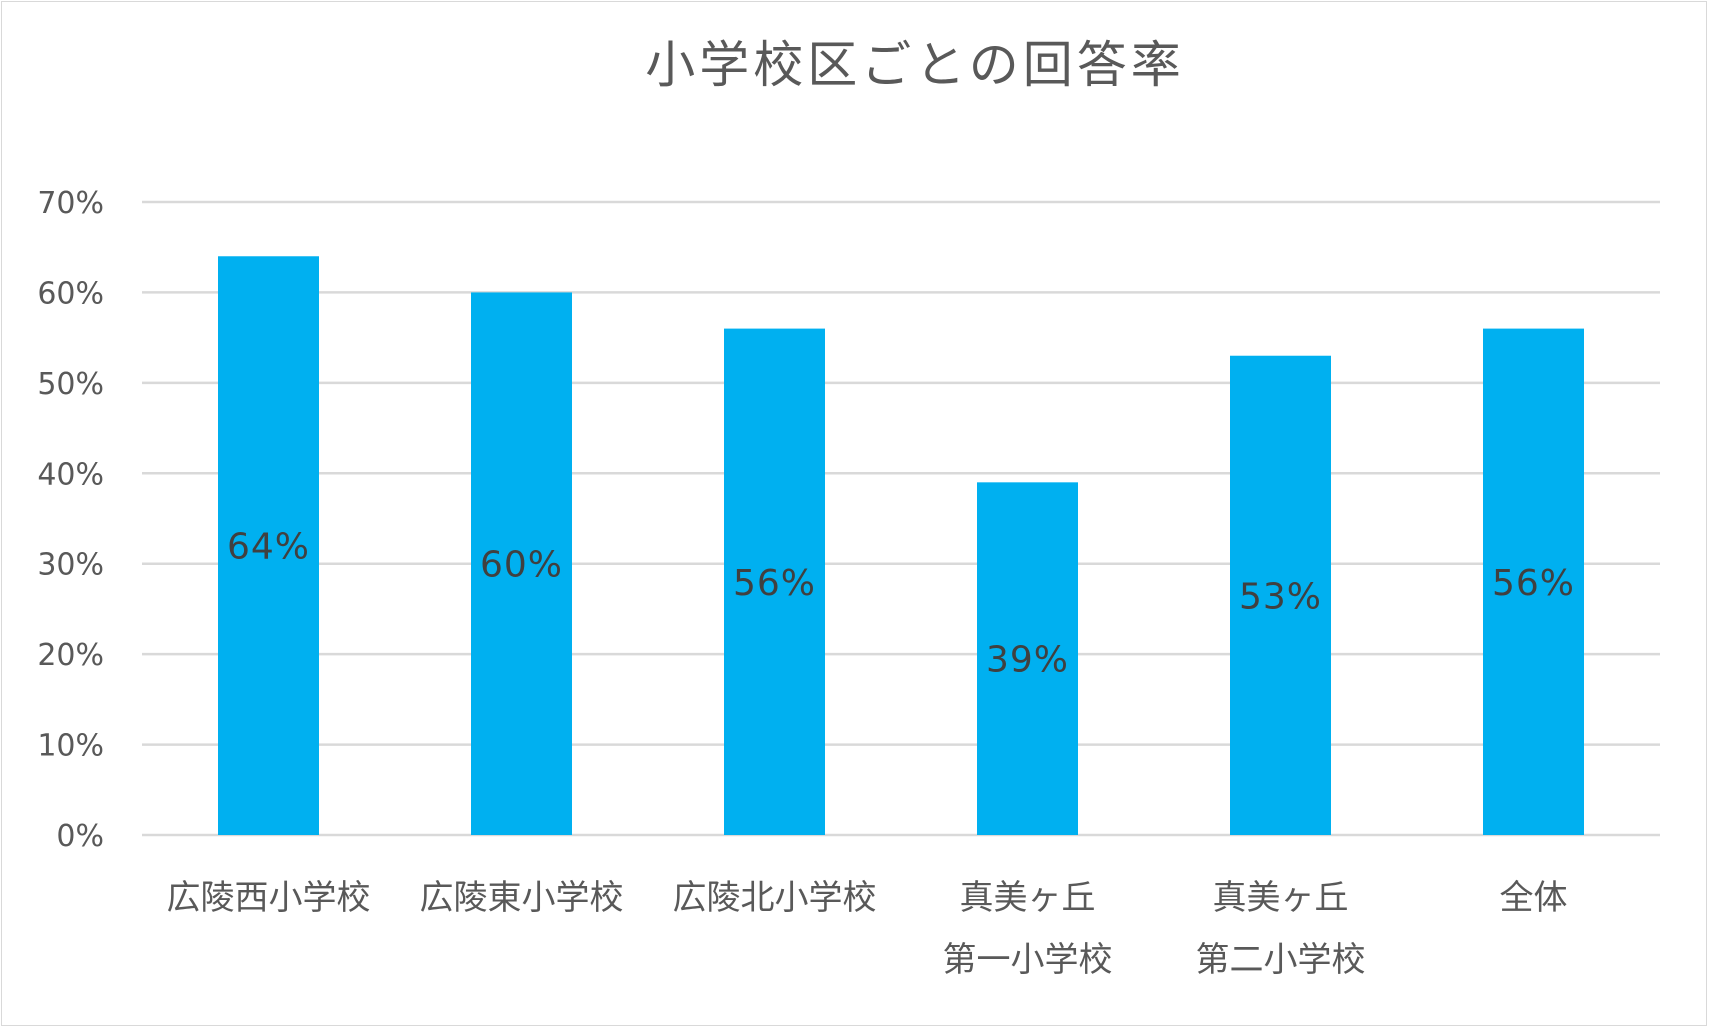  What do you see at coordinates (1534, 898) in the screenshot?
I see `x-tick-label: 全体` at bounding box center [1534, 898].